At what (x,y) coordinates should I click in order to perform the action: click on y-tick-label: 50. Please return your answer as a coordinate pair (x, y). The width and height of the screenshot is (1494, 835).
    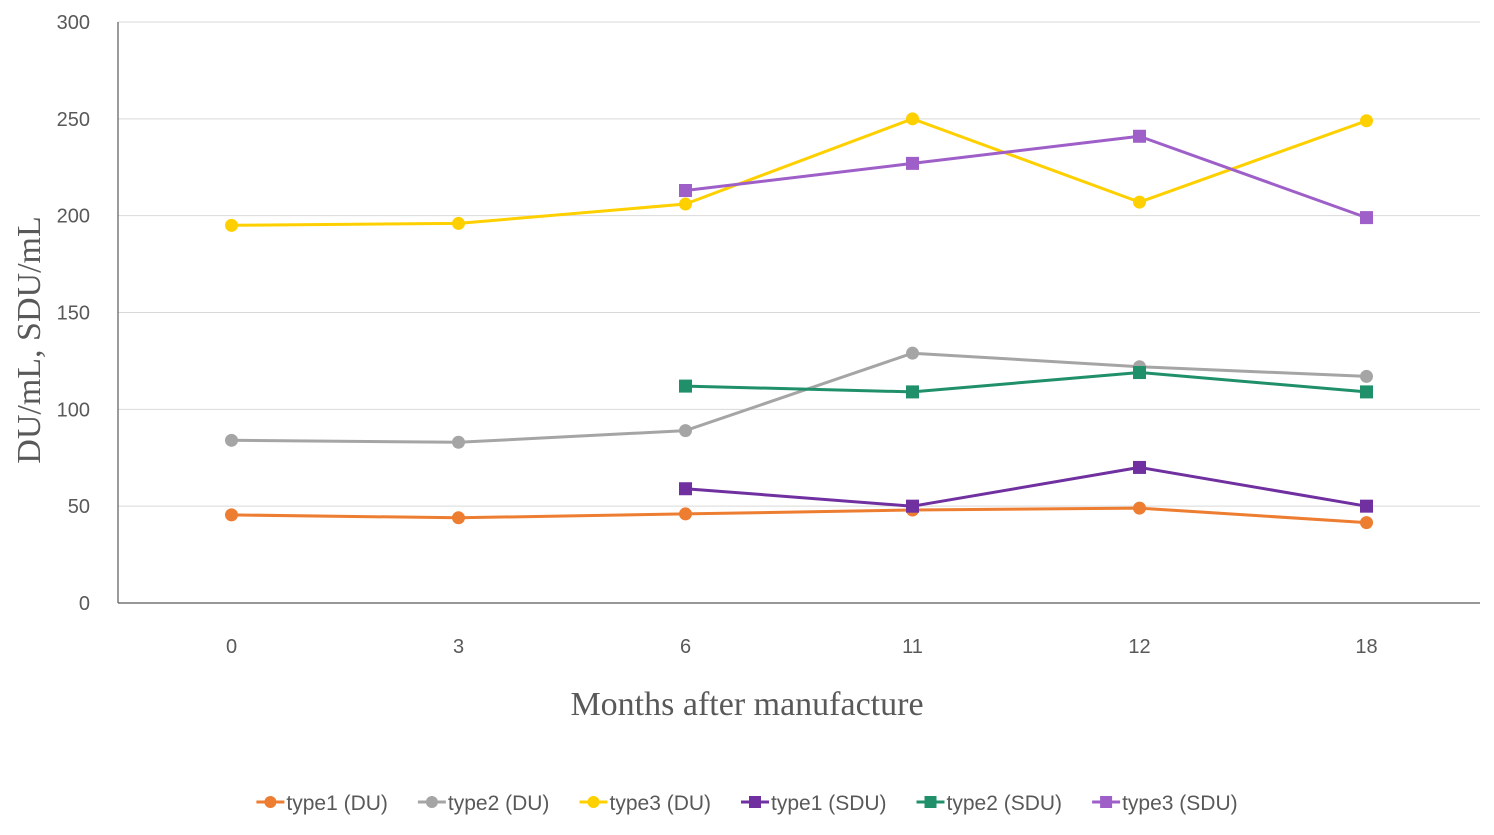
    Looking at the image, I should click on (79, 507).